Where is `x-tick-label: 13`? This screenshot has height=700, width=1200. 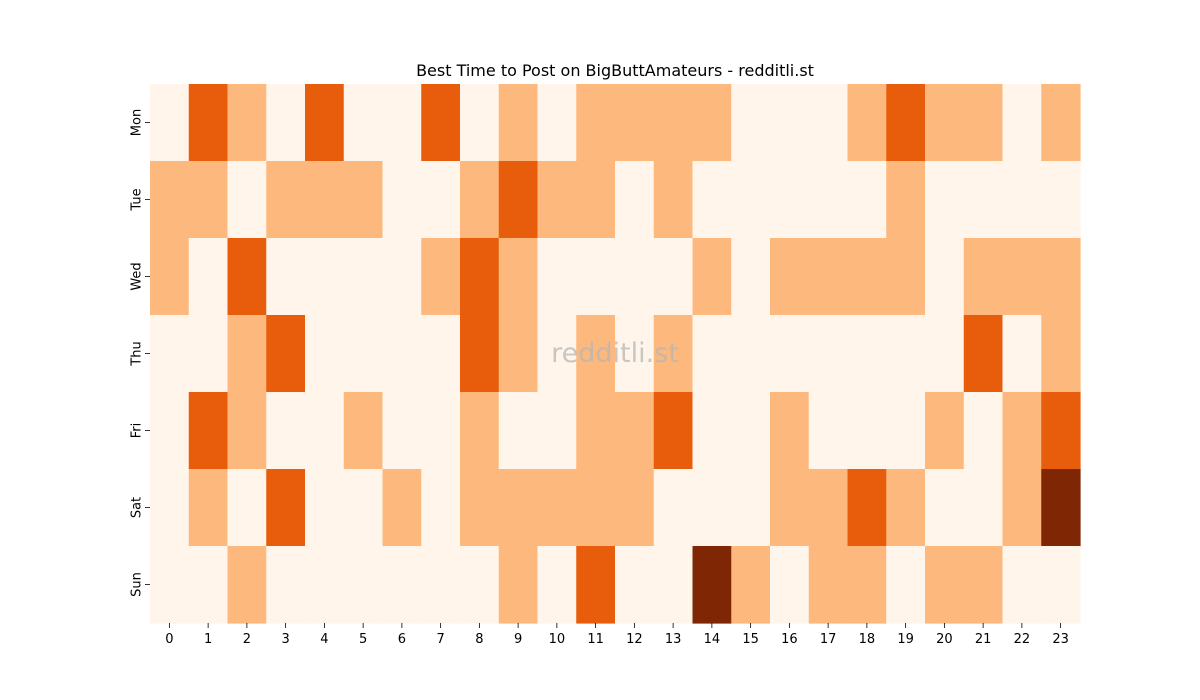
x-tick-label: 13 is located at coordinates (673, 639).